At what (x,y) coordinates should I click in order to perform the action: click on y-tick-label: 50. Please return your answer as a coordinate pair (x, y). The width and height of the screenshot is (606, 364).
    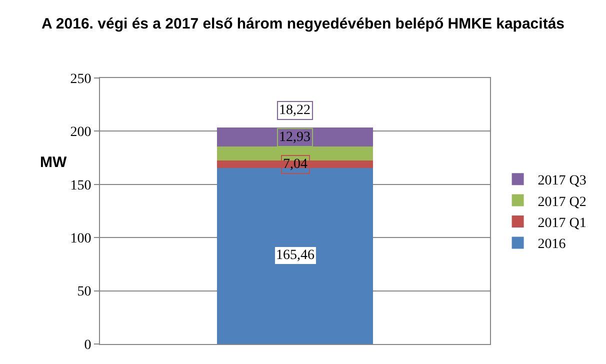
    Looking at the image, I should click on (84, 292).